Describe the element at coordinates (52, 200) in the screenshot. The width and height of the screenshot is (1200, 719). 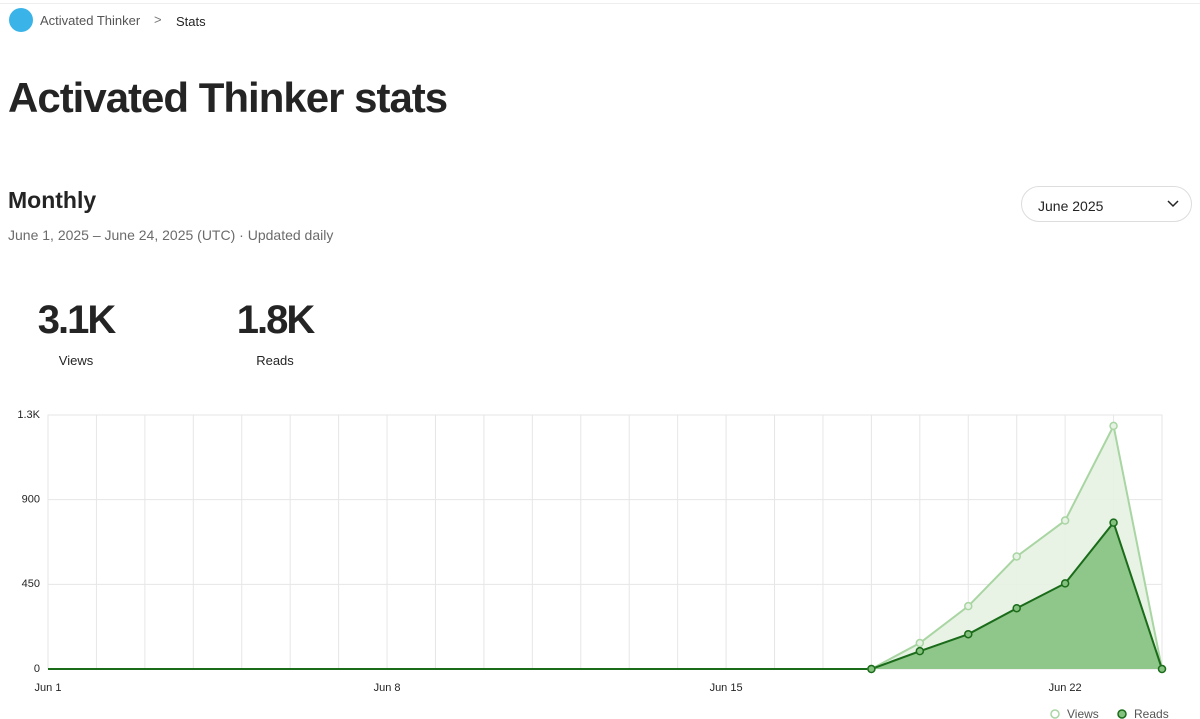
I see `section-title: Monthly` at that location.